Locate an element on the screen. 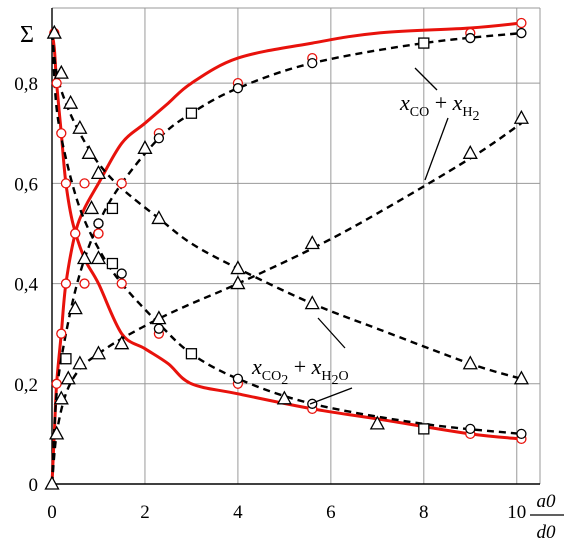 The width and height of the screenshot is (585, 548). annotation-co2-h2o: xCO2 + xH2O is located at coordinates (300, 371).